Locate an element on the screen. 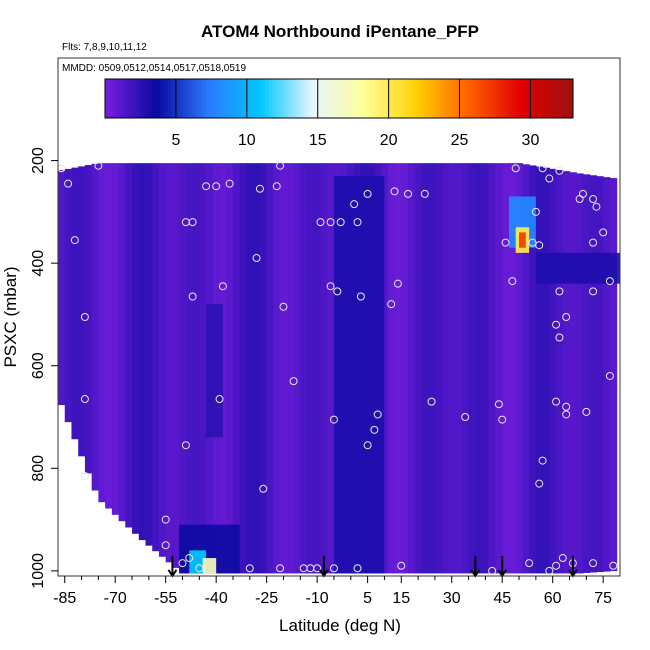 This screenshot has height=650, width=650. colorbar-tick-label: 15 is located at coordinates (318, 140).